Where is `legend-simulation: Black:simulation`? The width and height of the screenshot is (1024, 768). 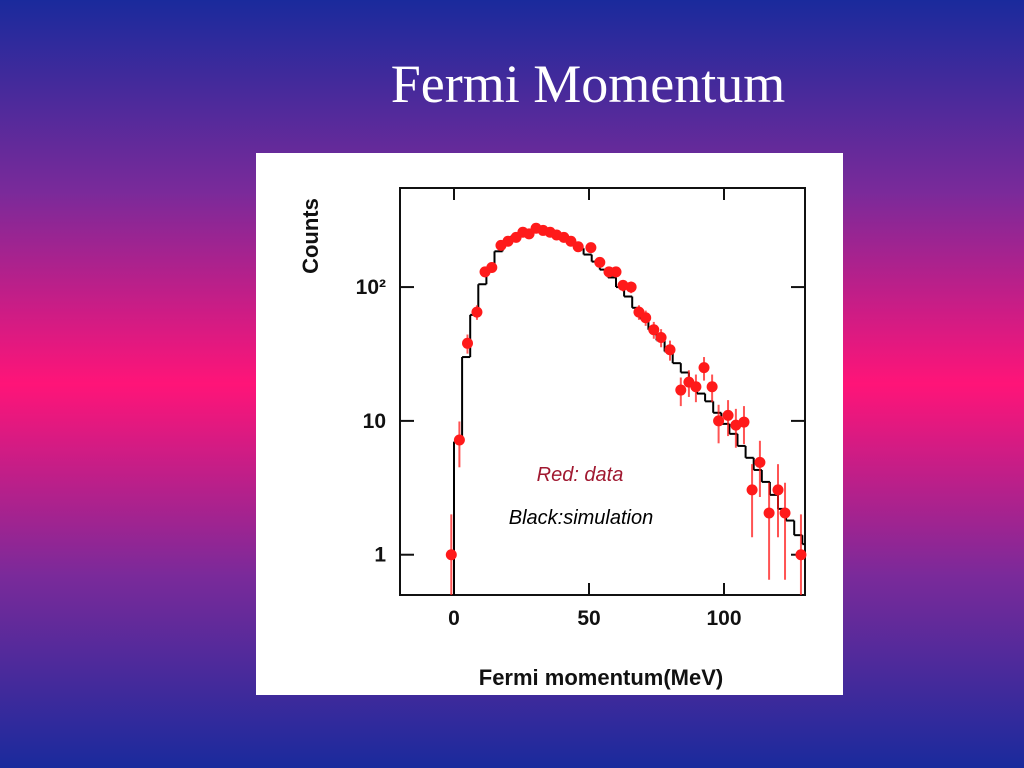
legend-simulation: Black:simulation is located at coordinates (581, 518).